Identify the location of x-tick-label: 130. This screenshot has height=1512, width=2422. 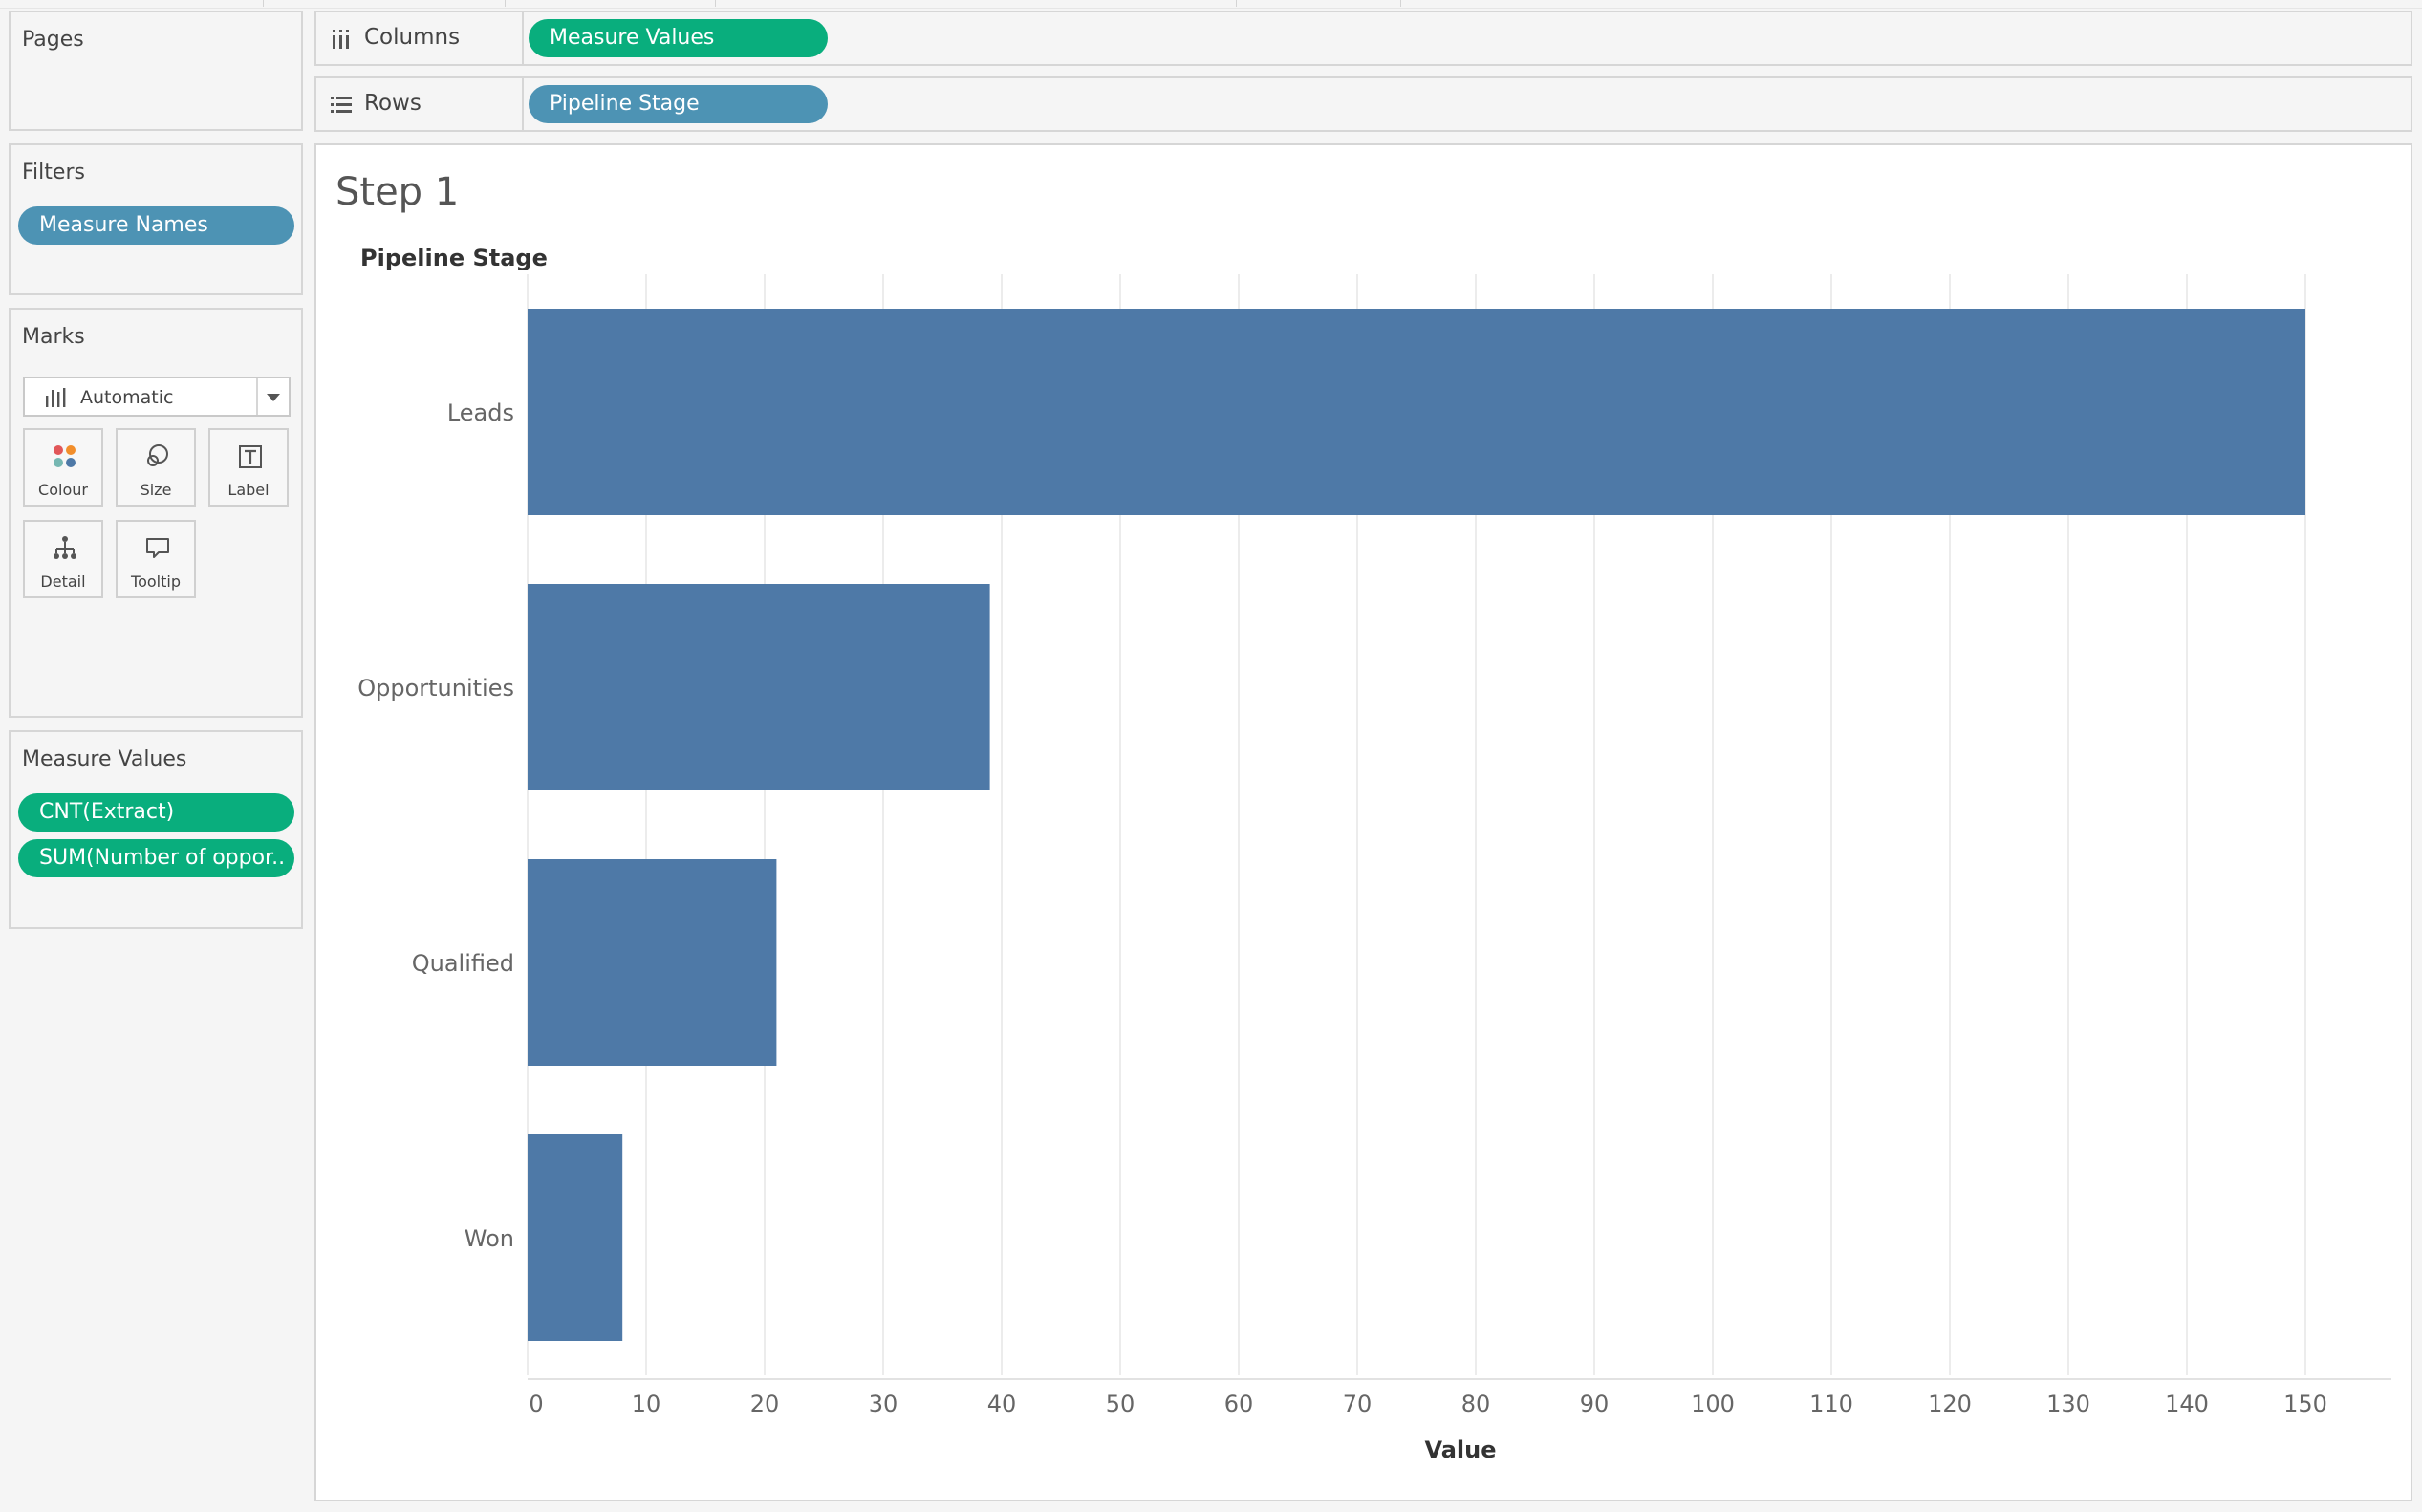
(2068, 1404).